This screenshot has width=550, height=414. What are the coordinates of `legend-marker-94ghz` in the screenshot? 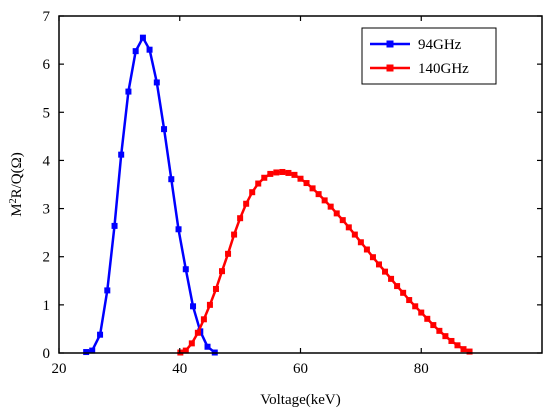 It's located at (390, 44).